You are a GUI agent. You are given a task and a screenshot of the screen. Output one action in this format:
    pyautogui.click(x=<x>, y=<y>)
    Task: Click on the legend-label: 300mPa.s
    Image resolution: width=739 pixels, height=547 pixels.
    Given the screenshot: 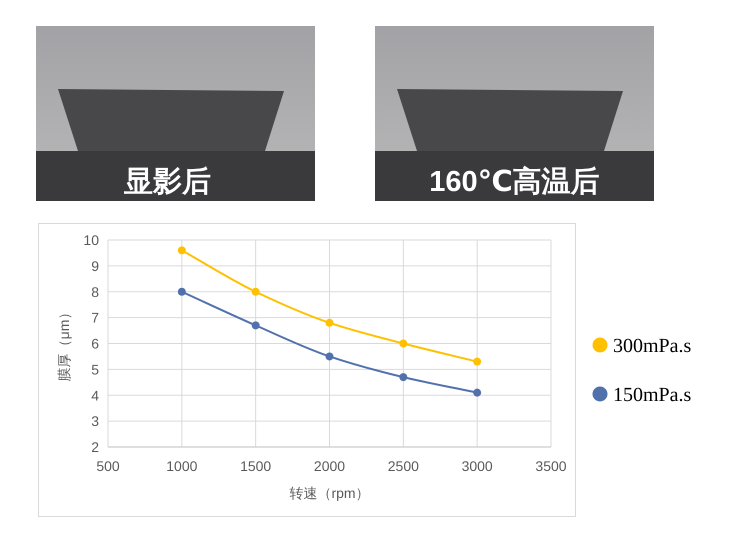 What is the action you would take?
    pyautogui.click(x=652, y=346)
    